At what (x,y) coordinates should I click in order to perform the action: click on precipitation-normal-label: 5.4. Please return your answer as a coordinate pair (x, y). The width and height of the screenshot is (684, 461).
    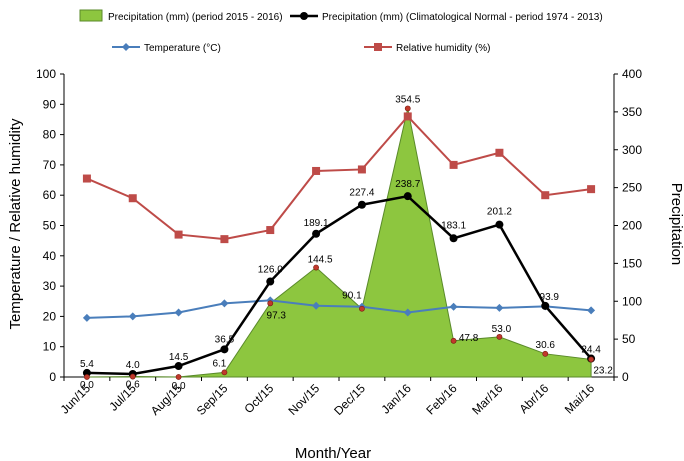
    Looking at the image, I should click on (87, 364).